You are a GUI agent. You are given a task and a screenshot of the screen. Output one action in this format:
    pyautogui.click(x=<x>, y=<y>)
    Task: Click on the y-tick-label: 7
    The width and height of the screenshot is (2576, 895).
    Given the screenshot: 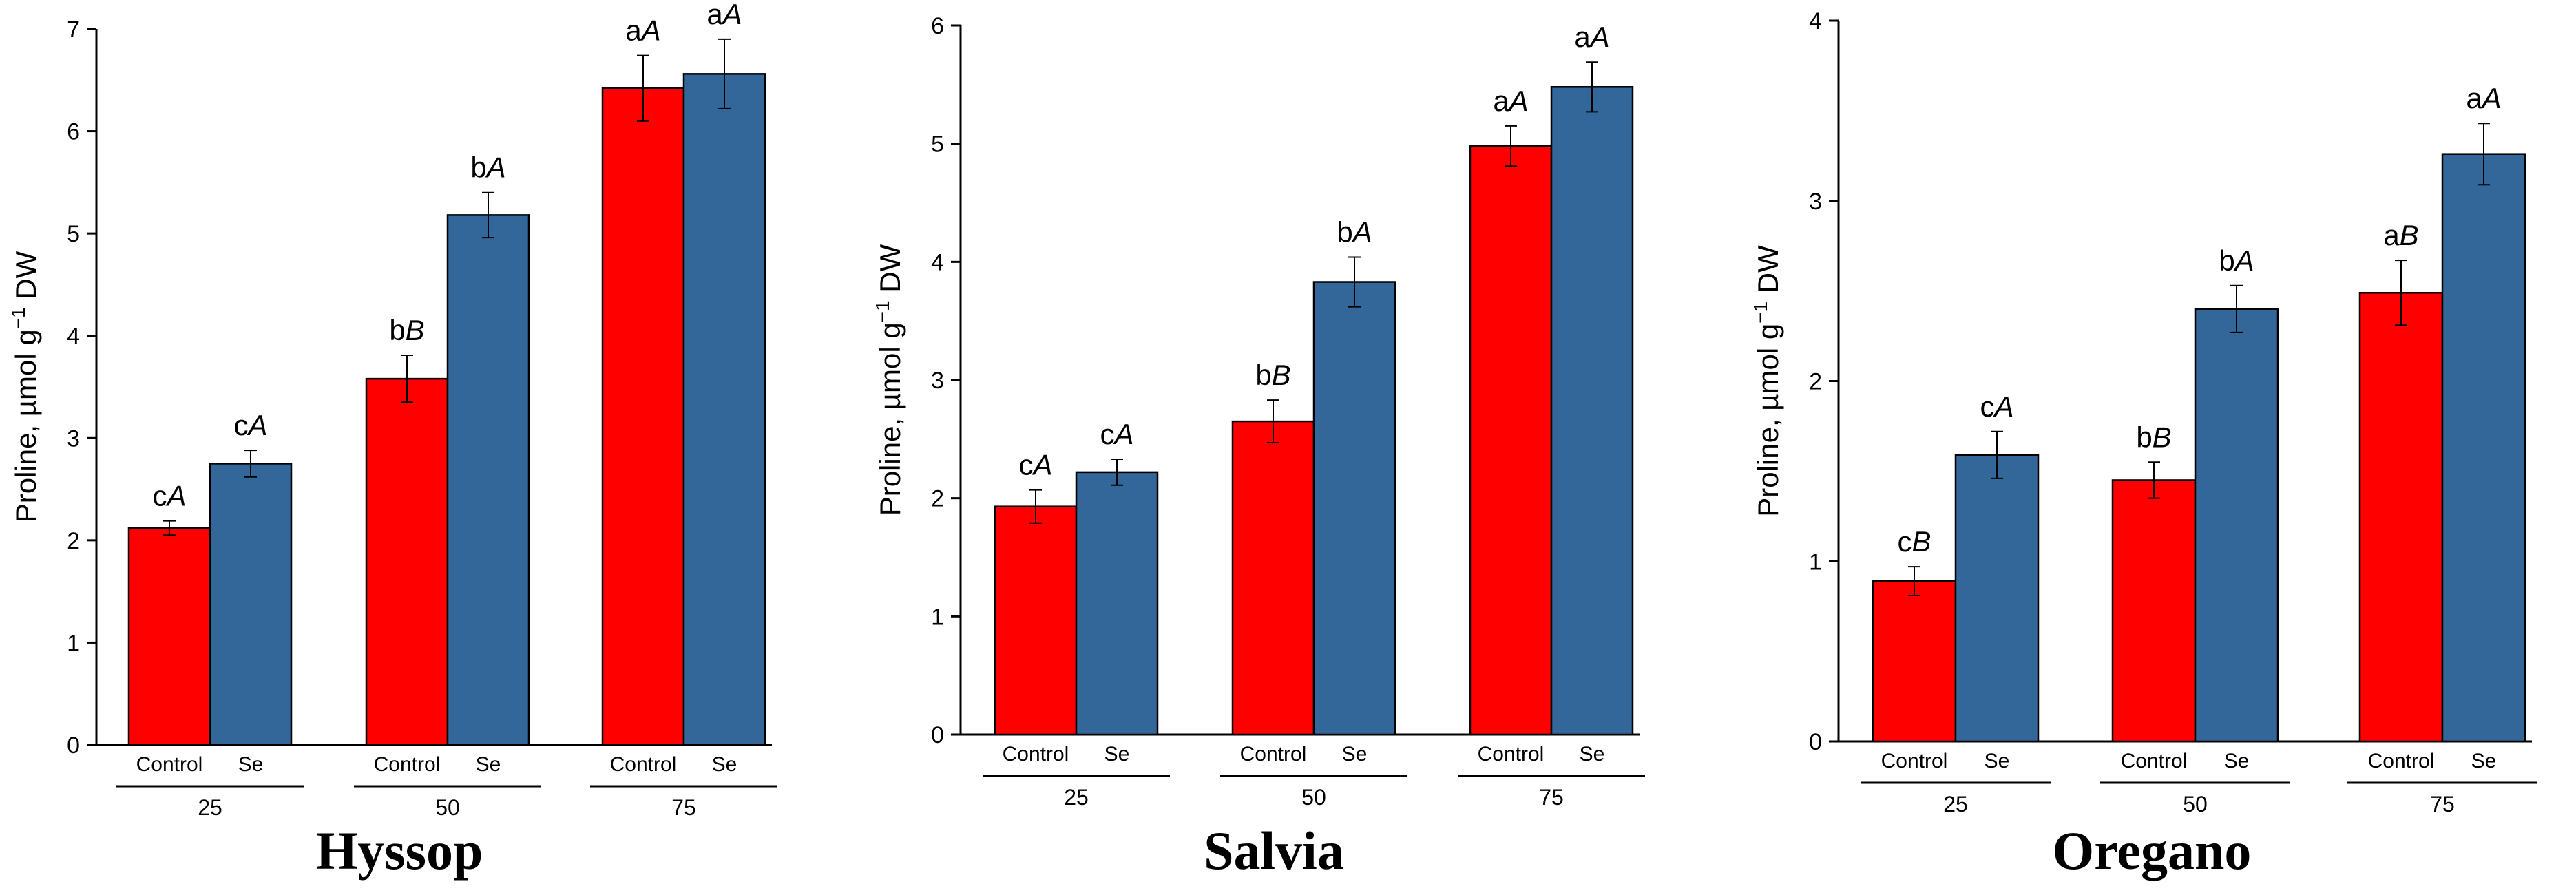 What is the action you would take?
    pyautogui.click(x=73, y=30)
    